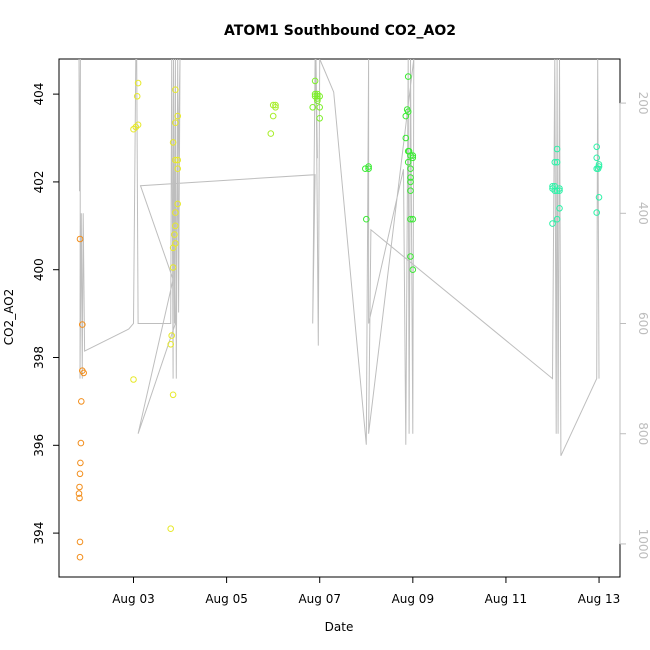  I want to click on y-tick-label: 394, so click(39, 533).